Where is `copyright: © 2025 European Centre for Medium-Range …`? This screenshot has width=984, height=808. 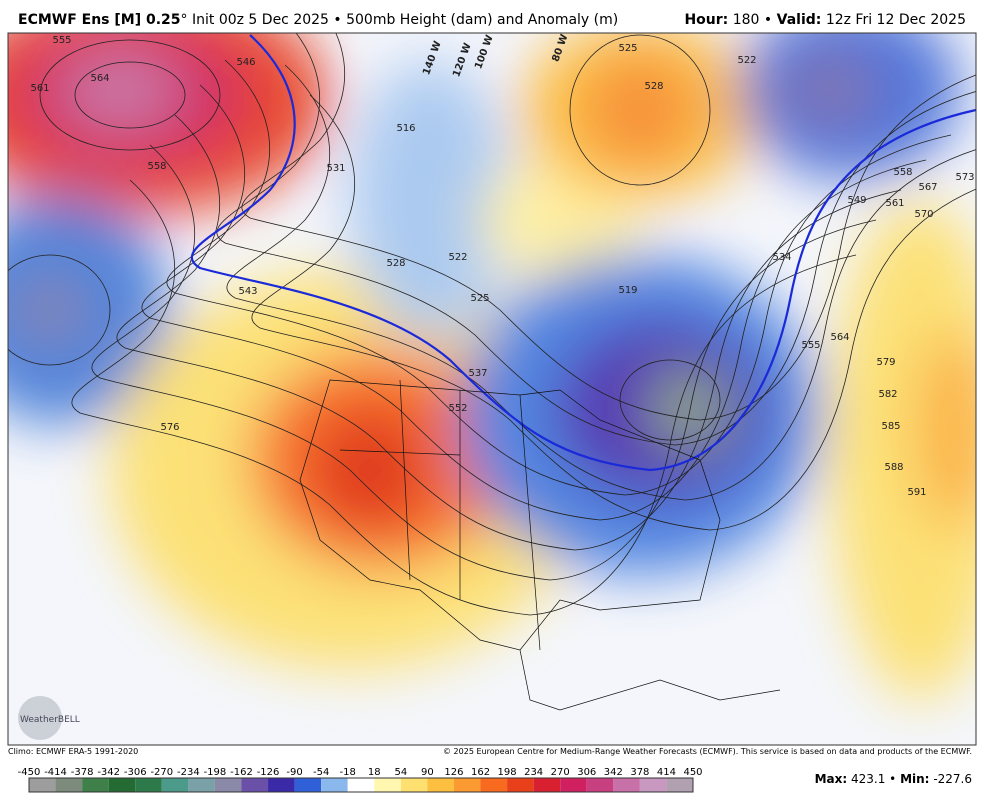 copyright: © 2025 European Centre for Medium-Range … is located at coordinates (707, 751).